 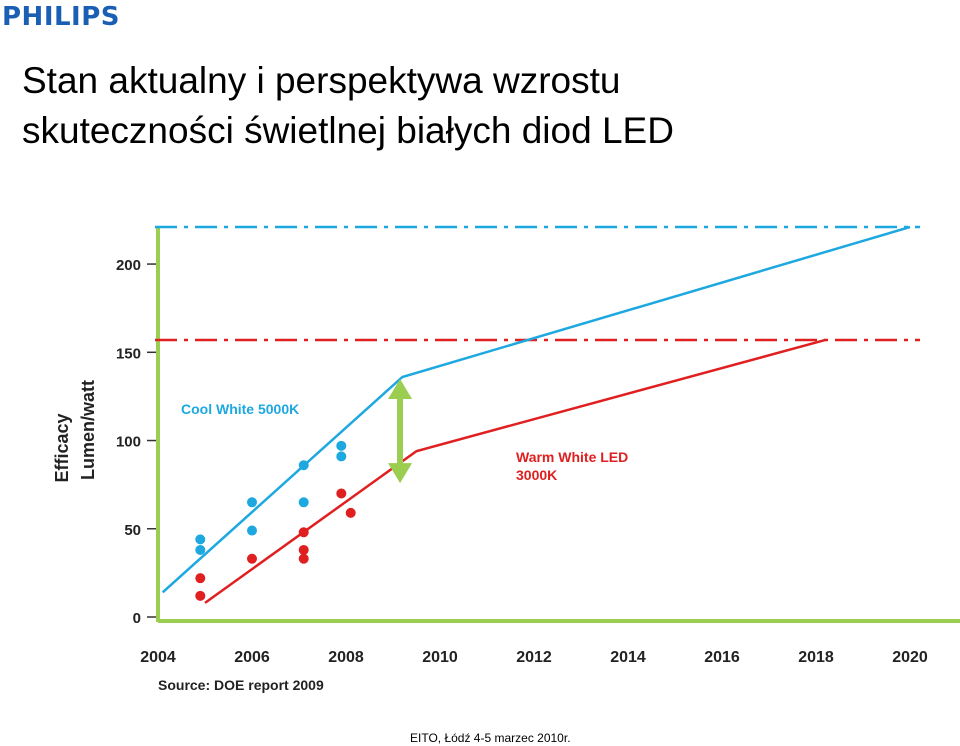 What do you see at coordinates (128, 265) in the screenshot?
I see `y-tick-label: 200` at bounding box center [128, 265].